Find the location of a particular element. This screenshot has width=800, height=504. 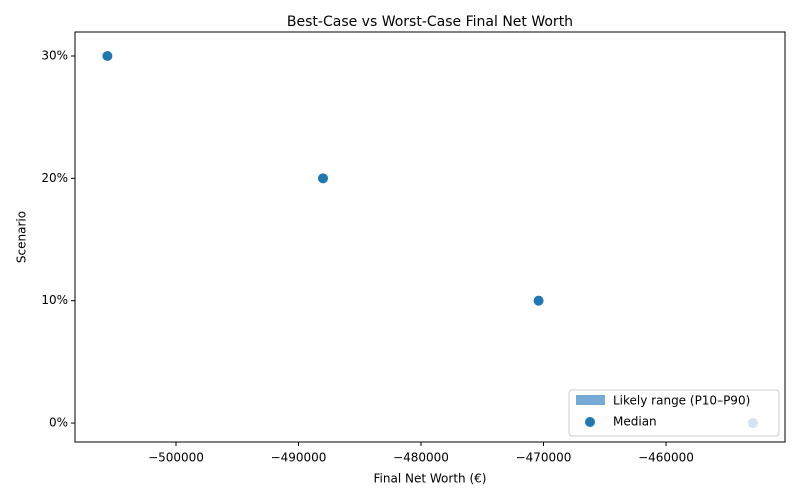

legend-label: Median is located at coordinates (635, 422).